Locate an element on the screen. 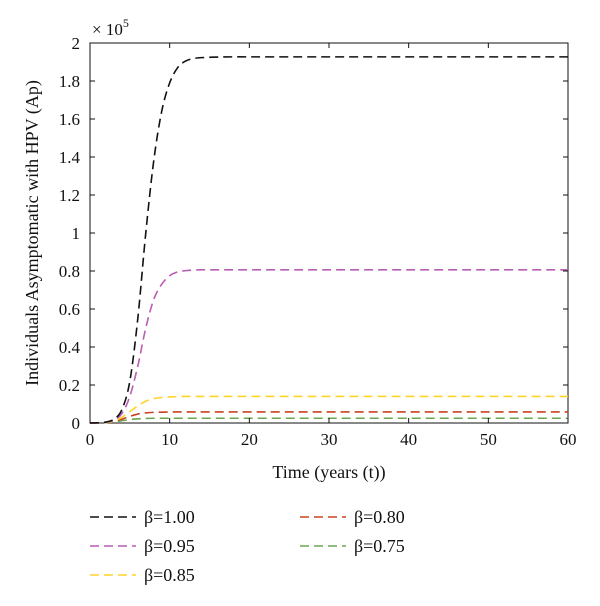 The image size is (600, 606). y-tick-label: 1.4 is located at coordinates (70, 157).